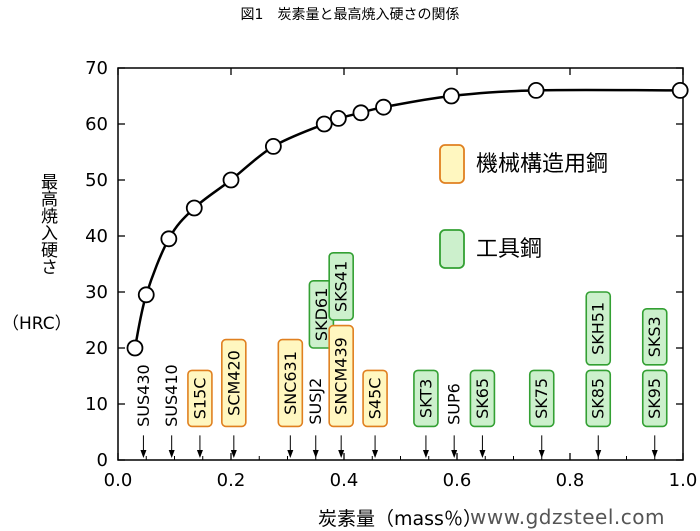  What do you see at coordinates (96, 68) in the screenshot?
I see `y-tick-label: 70` at bounding box center [96, 68].